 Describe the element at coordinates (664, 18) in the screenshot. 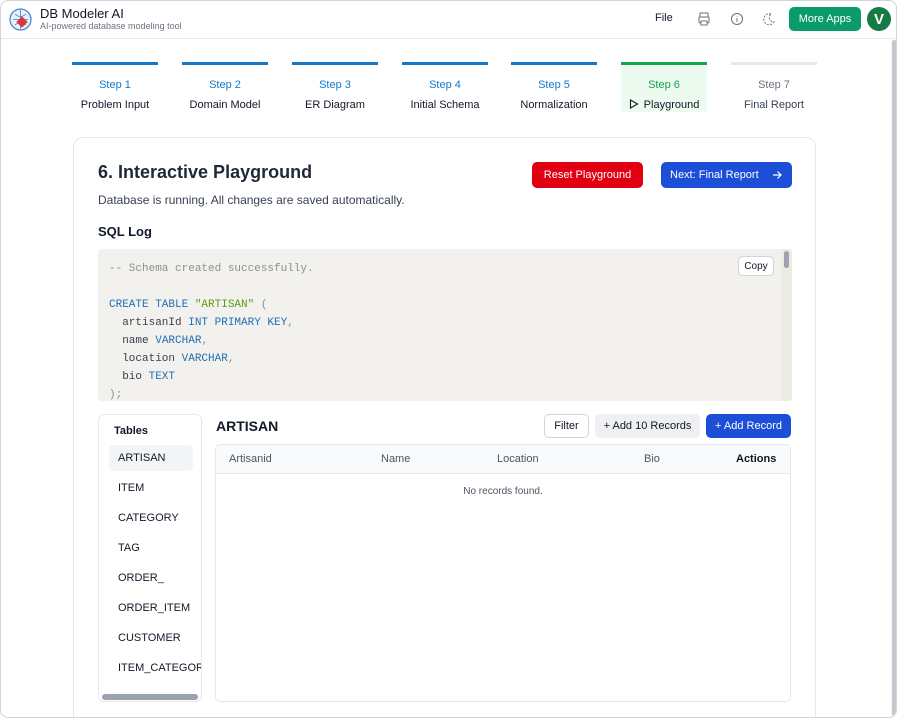

I see `file-menu: File` at that location.